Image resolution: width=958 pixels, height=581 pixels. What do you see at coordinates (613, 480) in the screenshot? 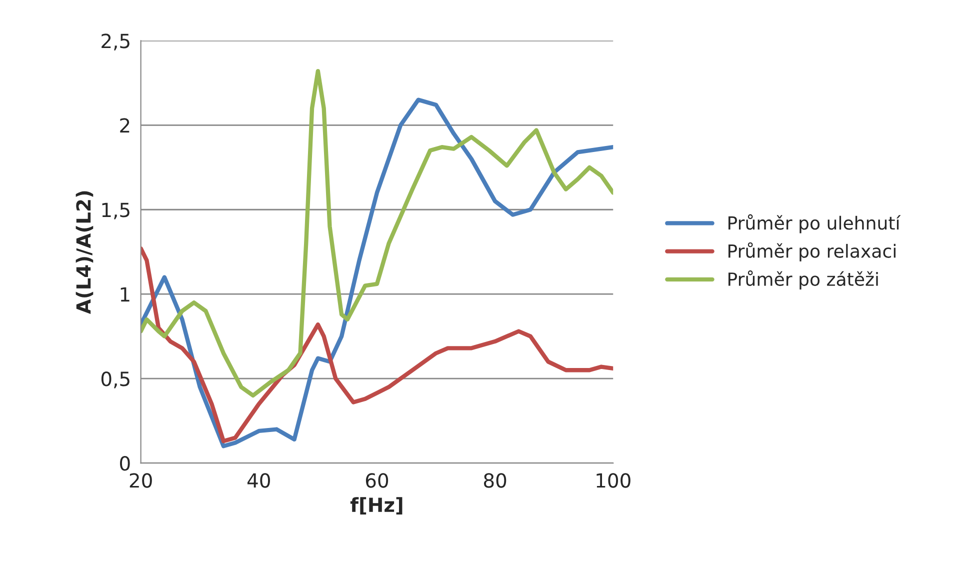
I see `x-tick-label: 100` at bounding box center [613, 480].